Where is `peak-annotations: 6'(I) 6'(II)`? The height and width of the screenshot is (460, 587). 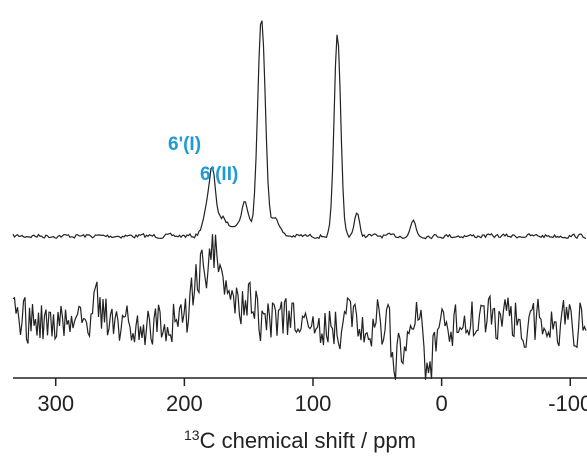 peak-annotations: 6'(I) 6'(II) is located at coordinates (203, 159).